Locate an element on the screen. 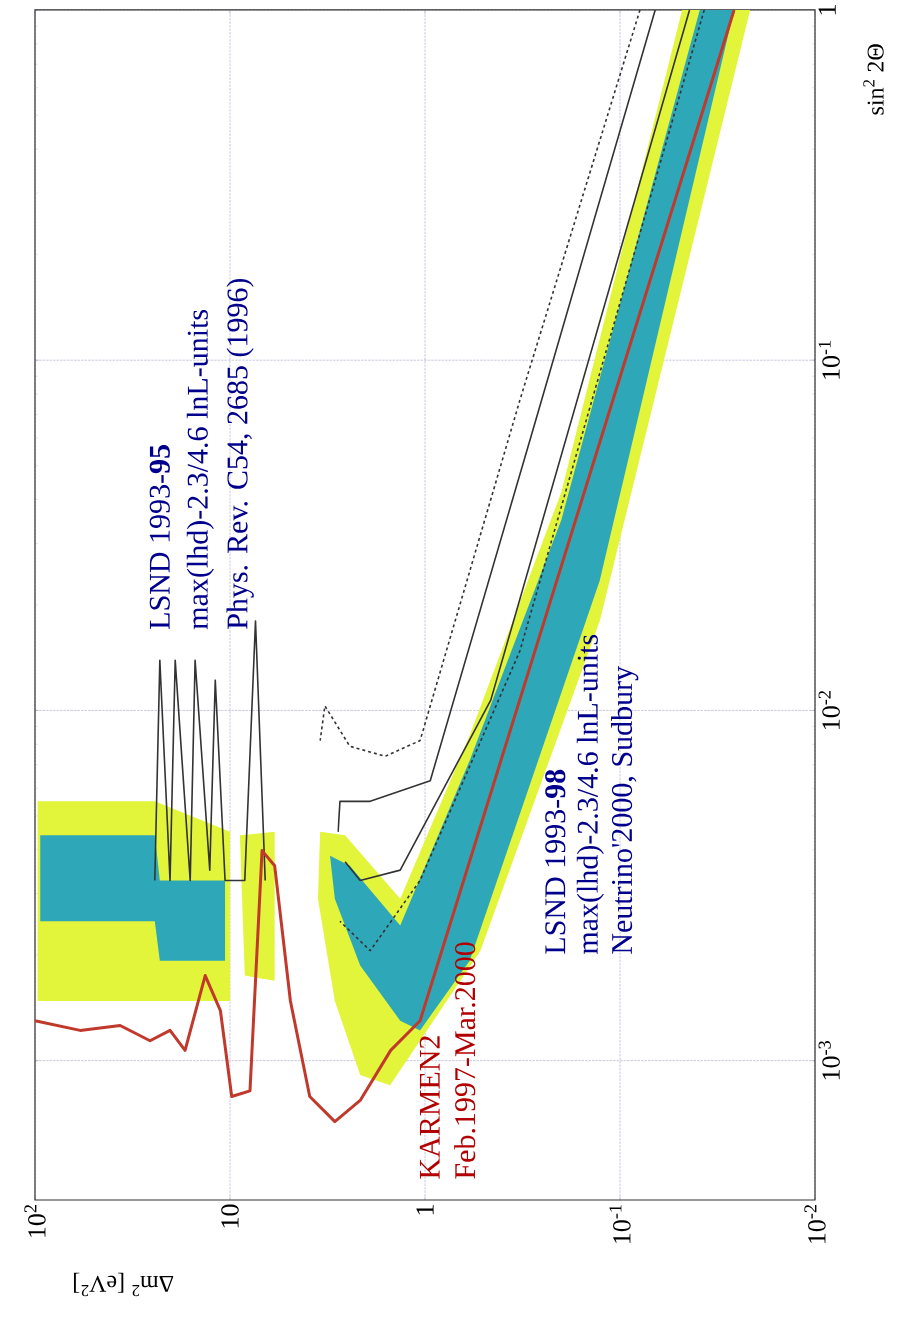 Image resolution: width=908 pixels, height=1327 pixels. x-tick-label: 10$^{-1}$ is located at coordinates (620, 1224).